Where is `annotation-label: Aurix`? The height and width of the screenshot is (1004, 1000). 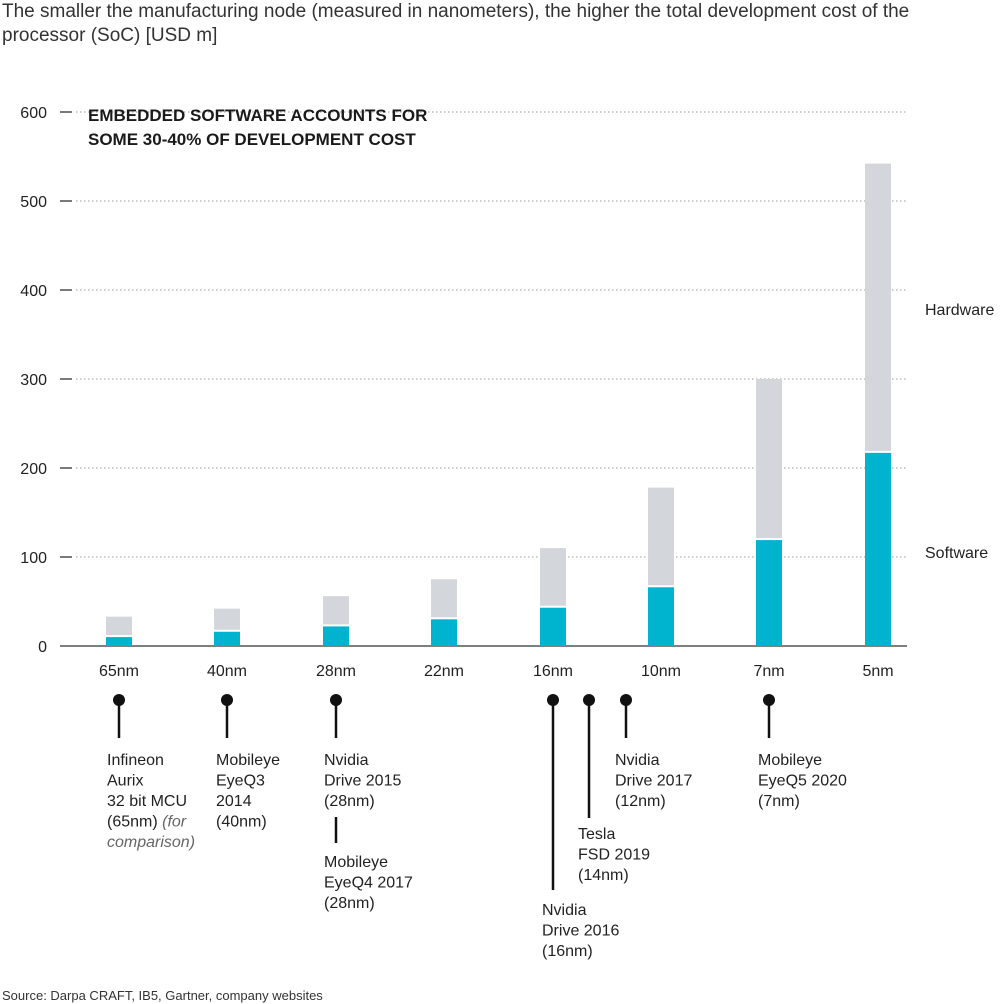
annotation-label: Aurix is located at coordinates (125, 781).